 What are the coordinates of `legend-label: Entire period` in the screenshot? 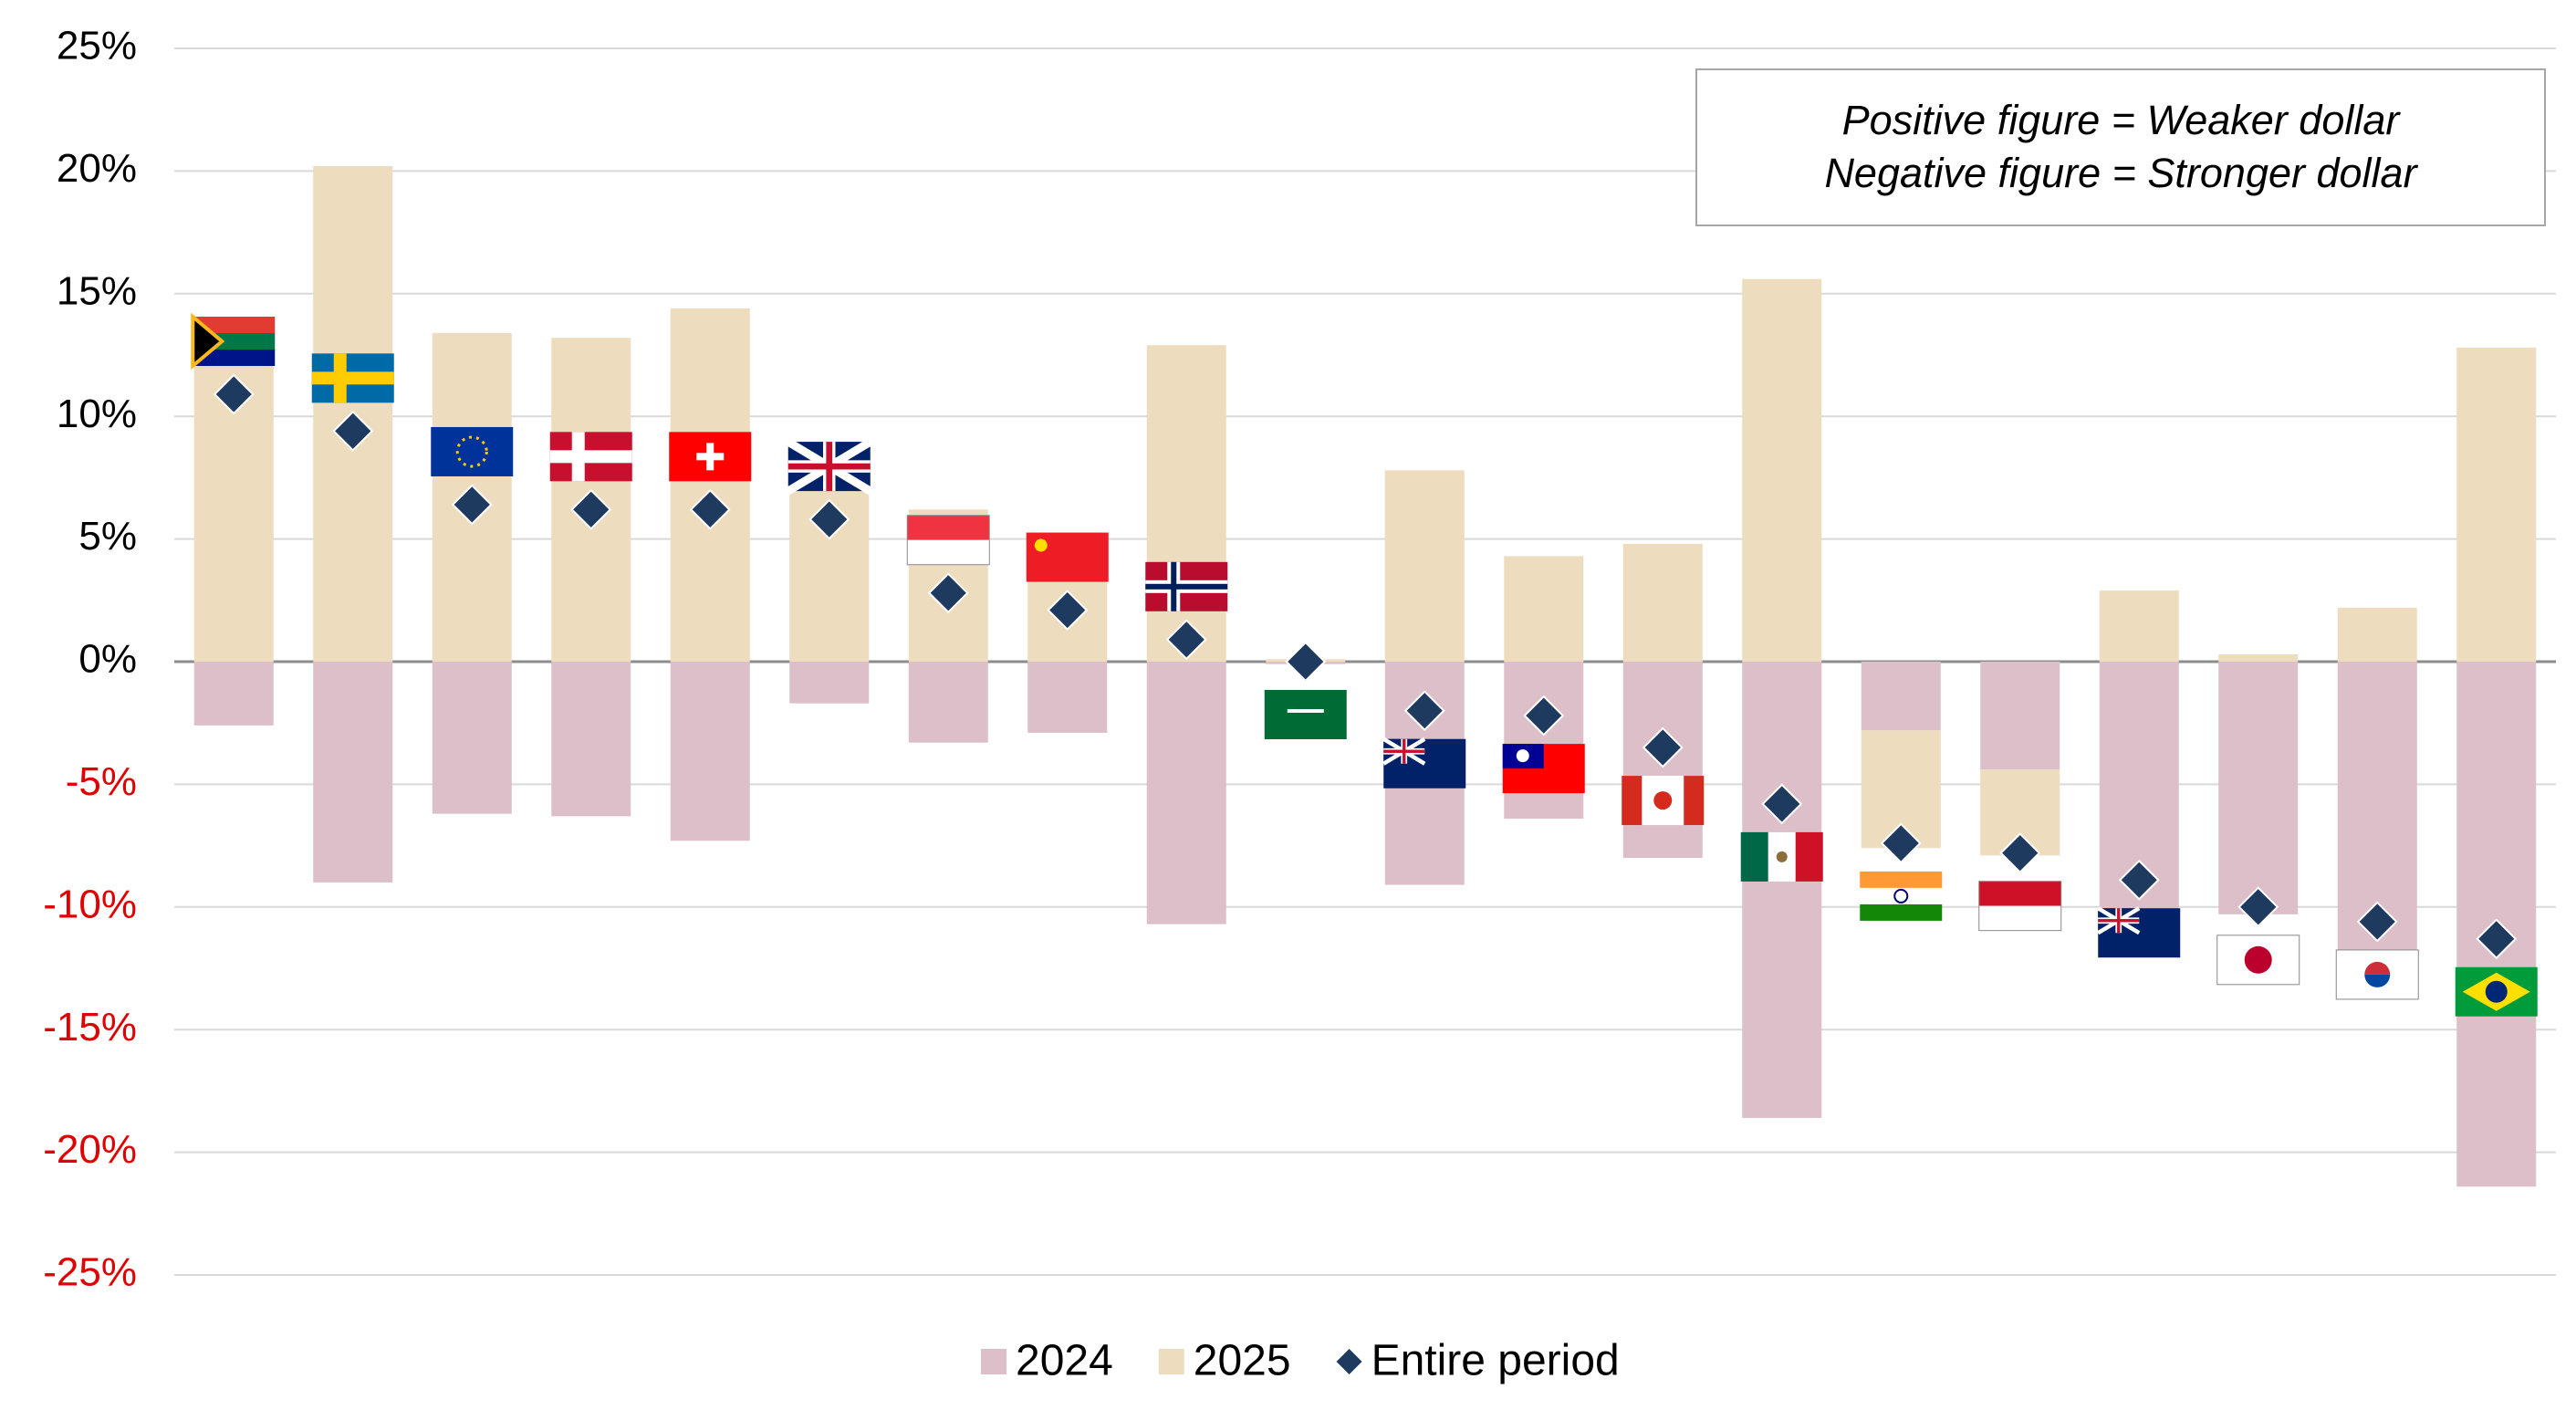 It's located at (1495, 1361).